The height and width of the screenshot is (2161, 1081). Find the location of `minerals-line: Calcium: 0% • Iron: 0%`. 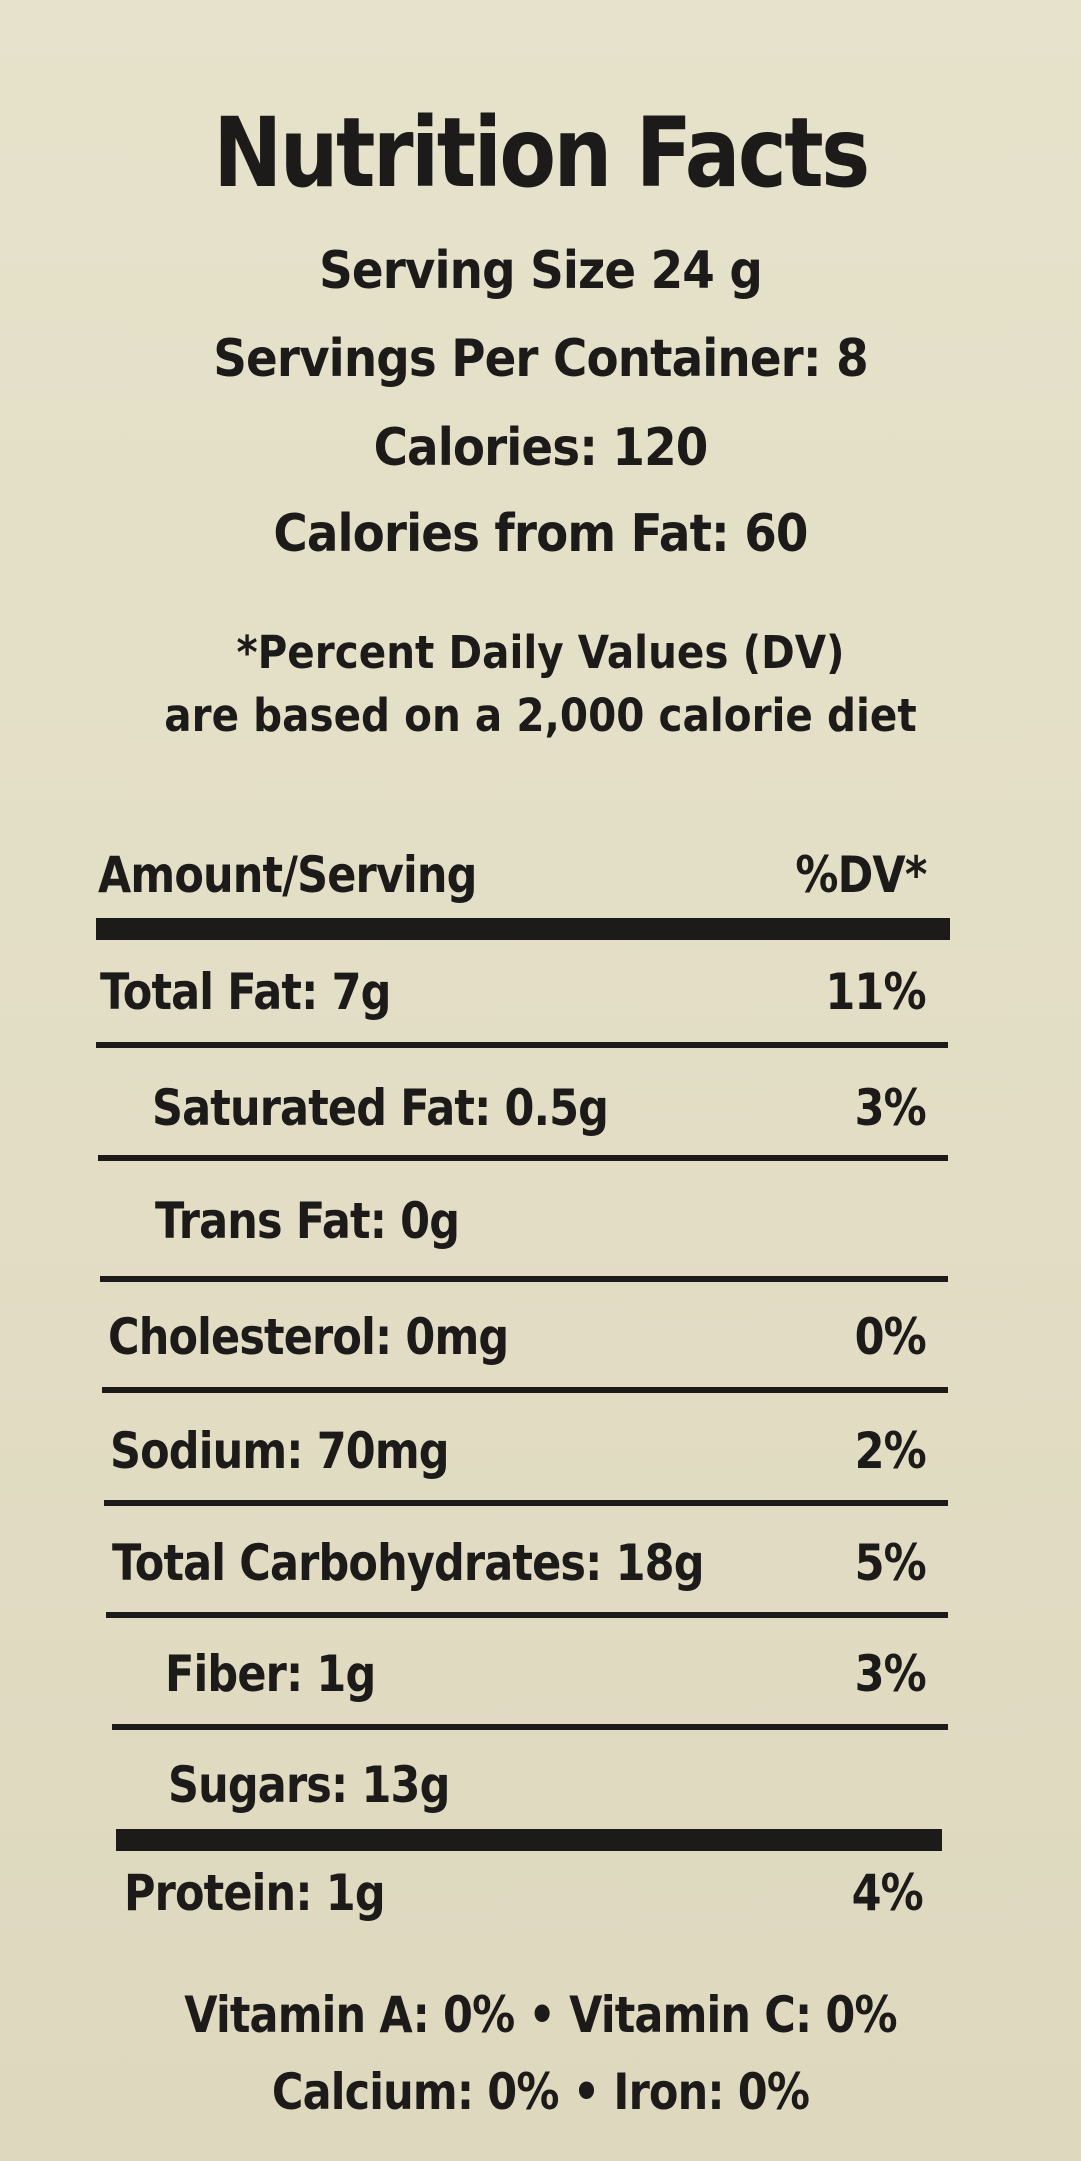

minerals-line: Calcium: 0% • Iron: 0% is located at coordinates (540, 2092).